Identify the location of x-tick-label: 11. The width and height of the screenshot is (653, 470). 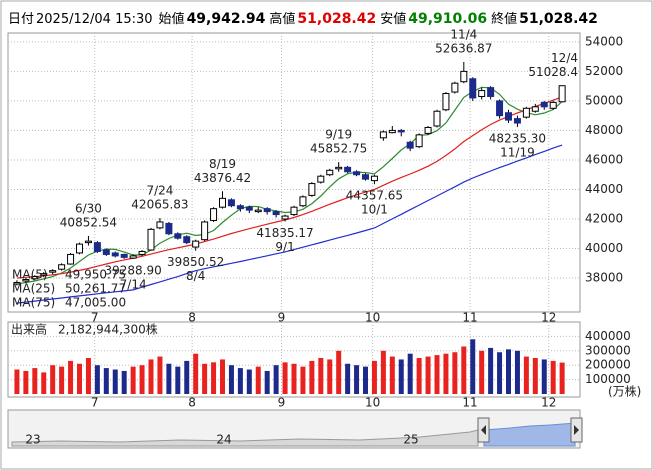
(469, 403).